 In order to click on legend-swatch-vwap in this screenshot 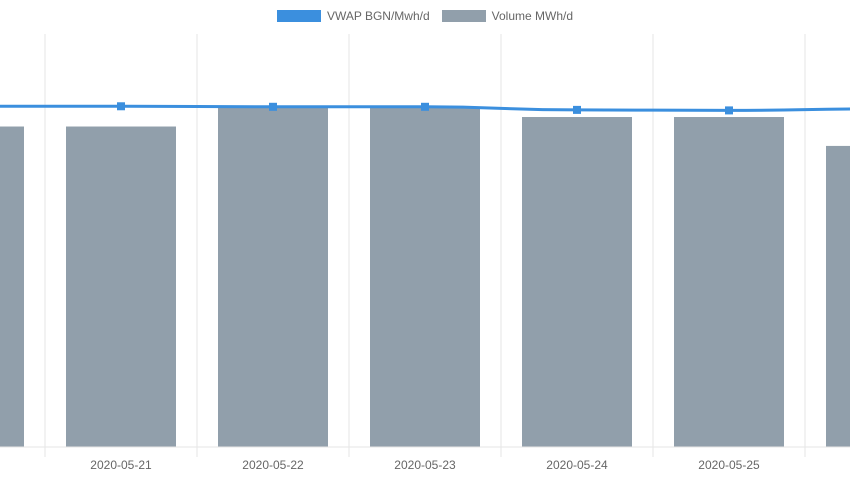, I will do `click(298, 16)`.